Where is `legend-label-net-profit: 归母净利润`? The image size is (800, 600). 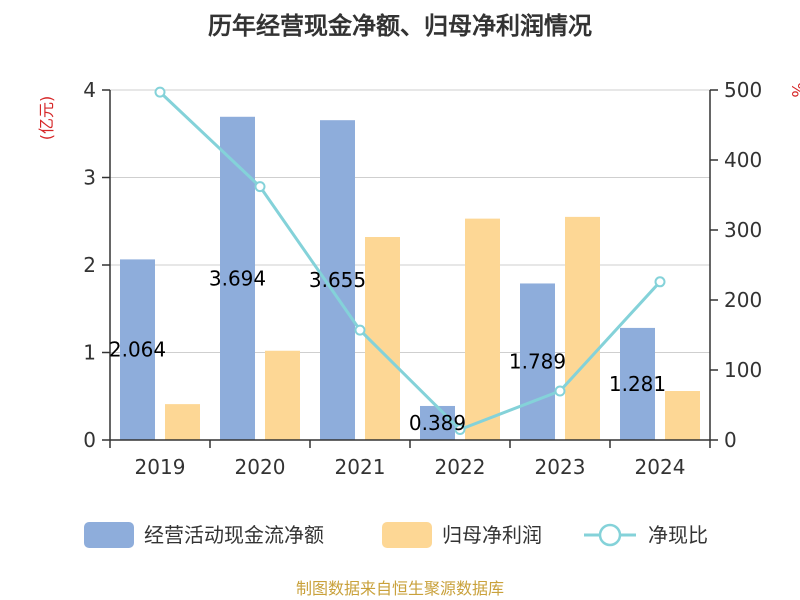
legend-label-net-profit: 归母净利润 is located at coordinates (492, 535).